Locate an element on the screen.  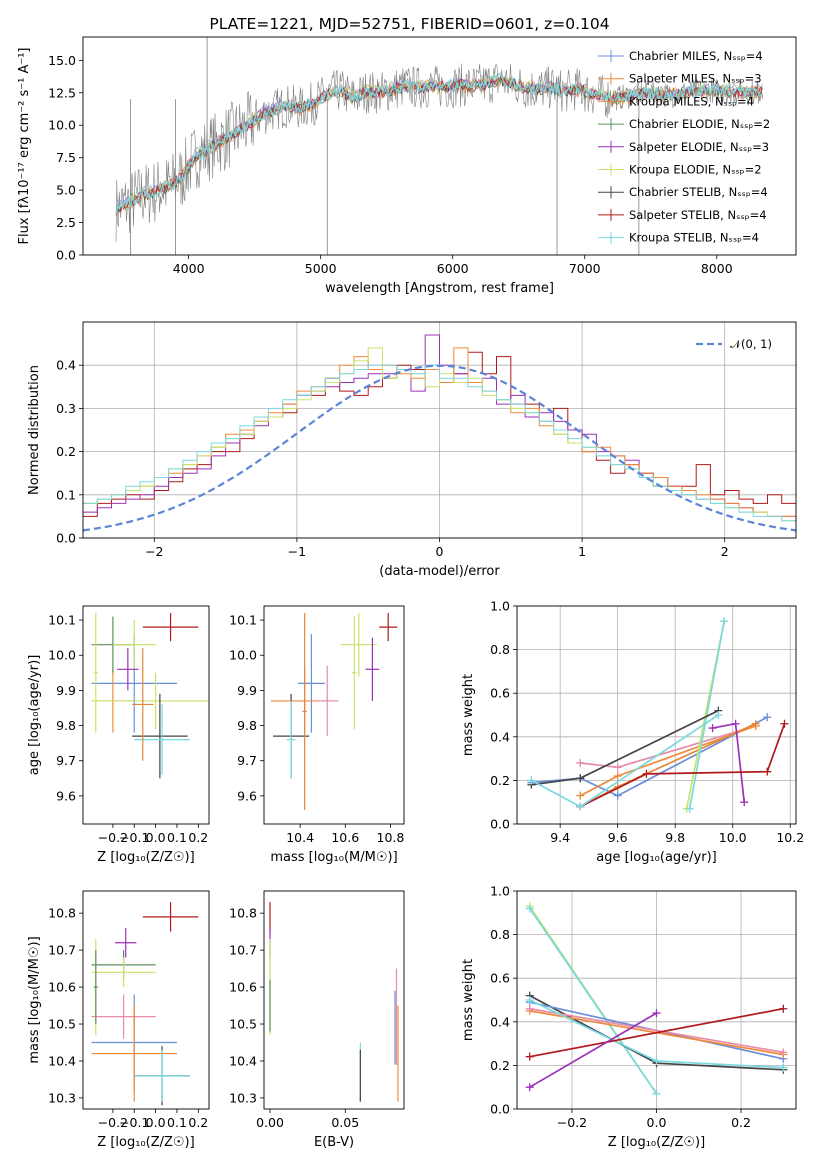
x-tick-label: 0.05 is located at coordinates (345, 1122).